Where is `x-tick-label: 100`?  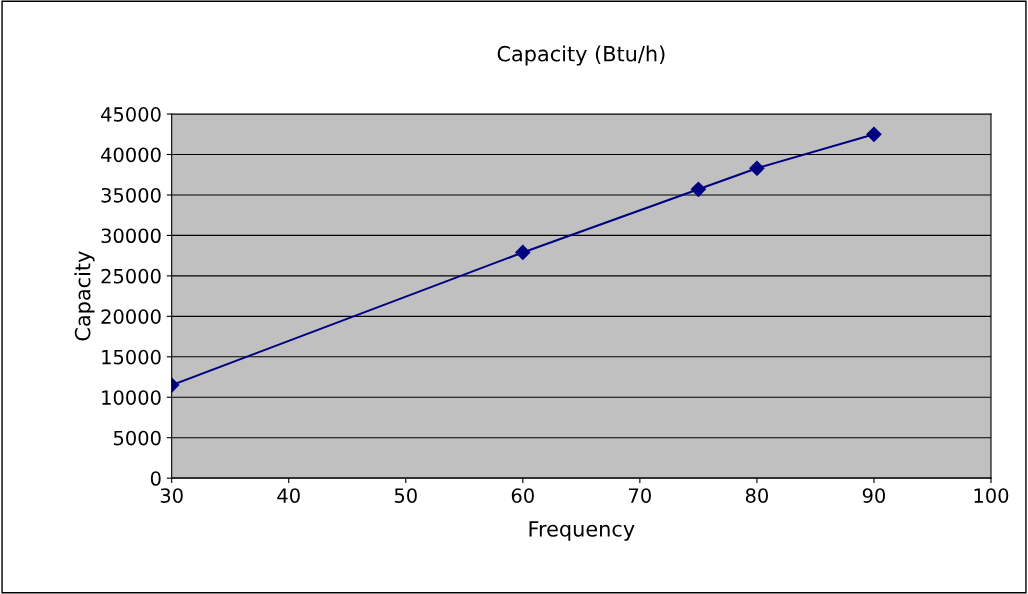
x-tick-label: 100 is located at coordinates (991, 495).